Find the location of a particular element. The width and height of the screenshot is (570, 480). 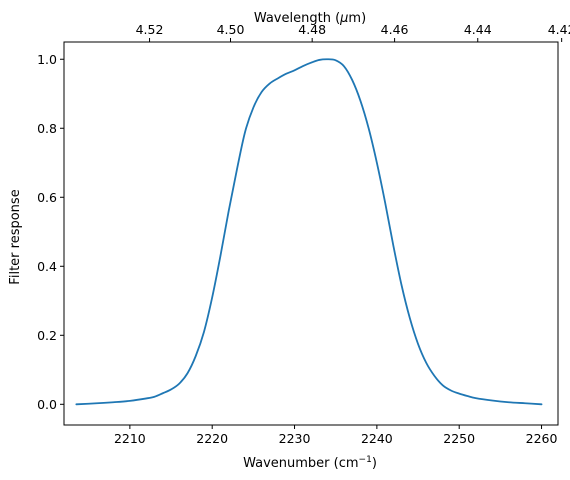

y-tick-label: 0.8 is located at coordinates (47, 128).